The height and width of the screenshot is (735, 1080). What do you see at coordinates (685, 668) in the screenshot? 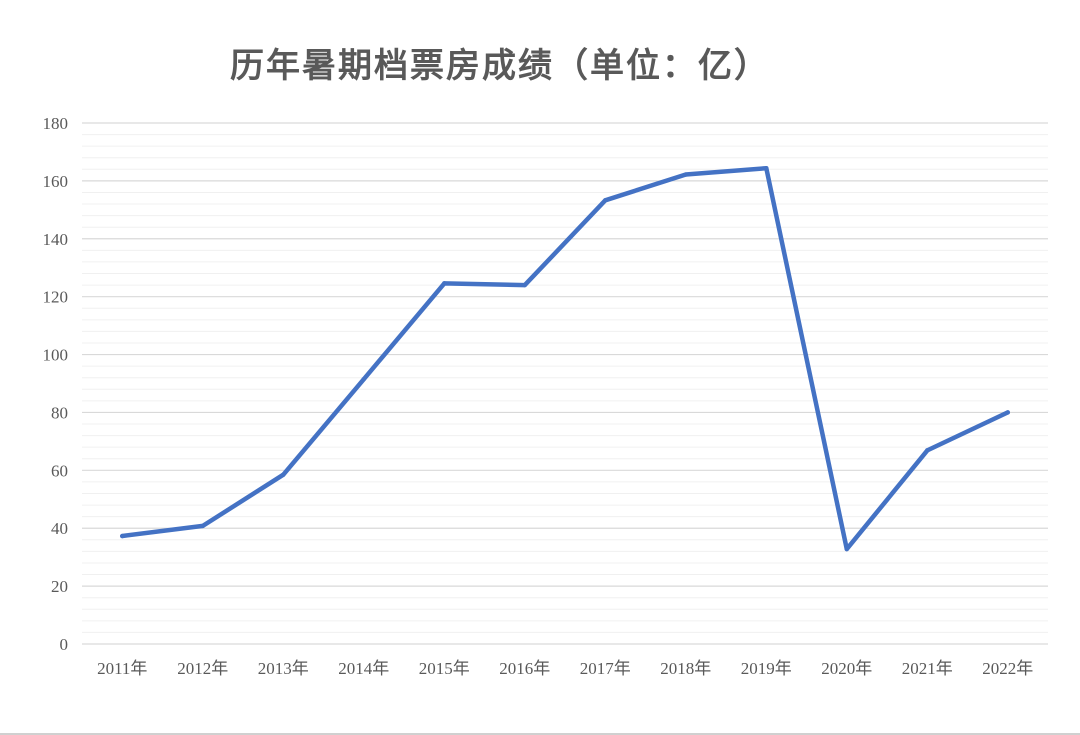
I see `x-tick-label: 2018年` at bounding box center [685, 668].